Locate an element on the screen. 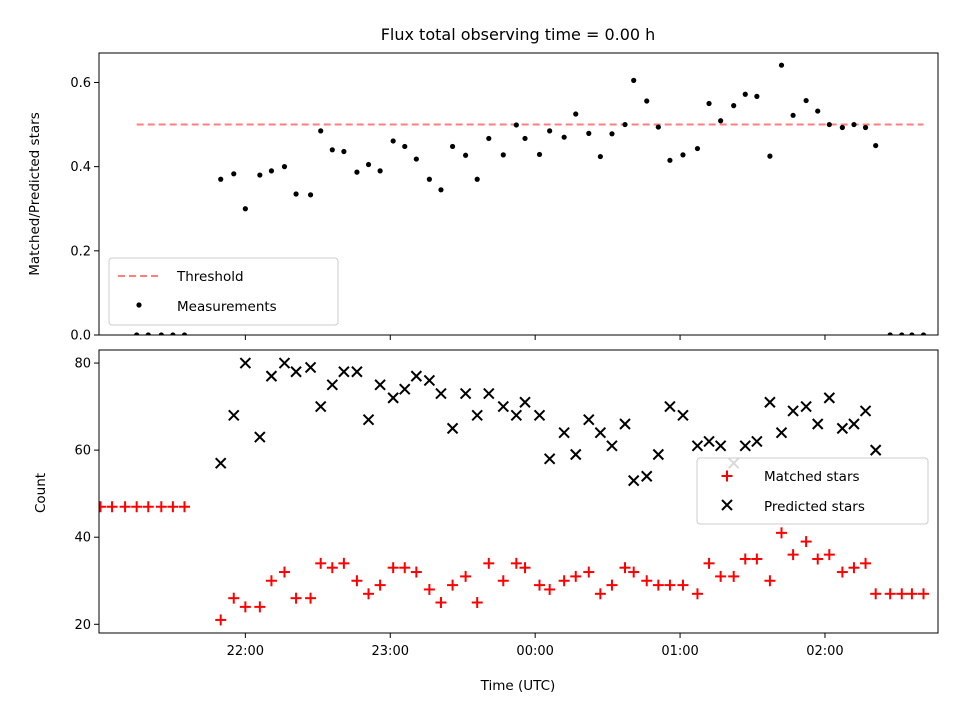  y-tick-label: 60 is located at coordinates (82, 451).